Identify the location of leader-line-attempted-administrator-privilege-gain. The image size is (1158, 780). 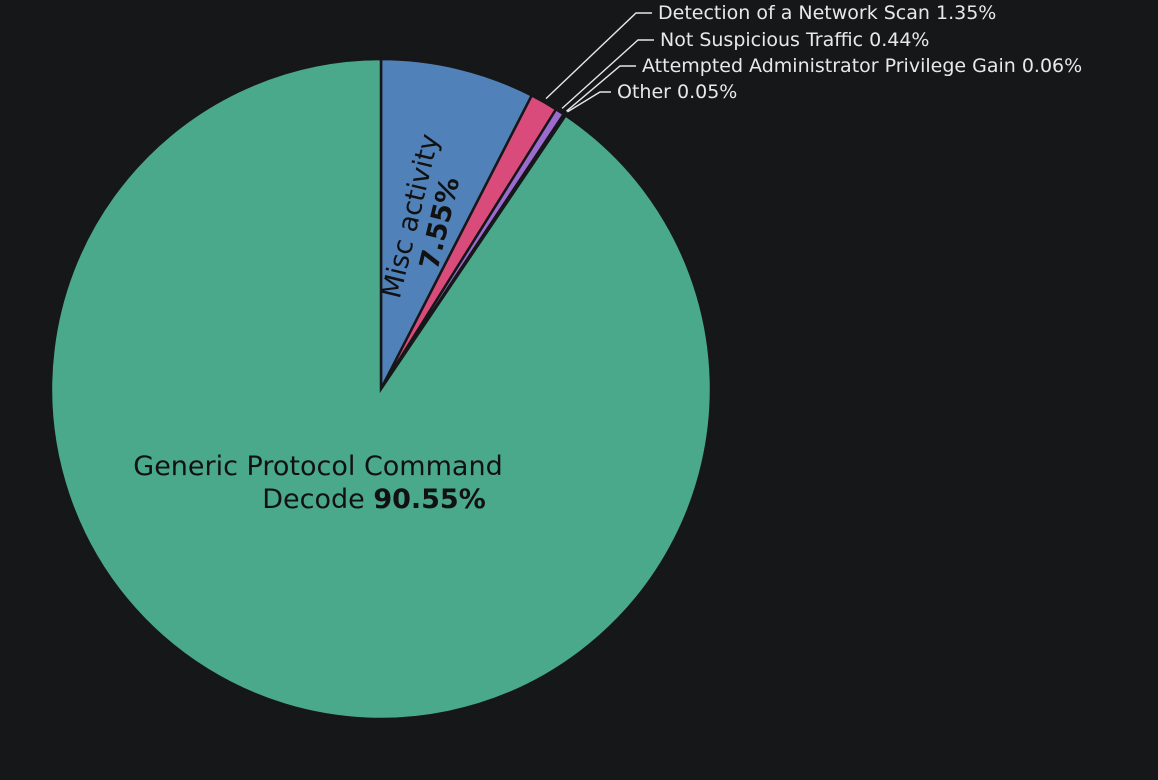
(601, 88).